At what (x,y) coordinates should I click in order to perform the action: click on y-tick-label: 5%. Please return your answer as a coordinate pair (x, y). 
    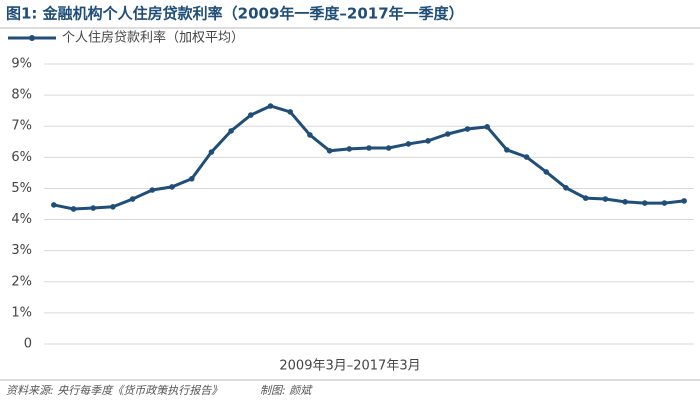
    Looking at the image, I should click on (21, 188).